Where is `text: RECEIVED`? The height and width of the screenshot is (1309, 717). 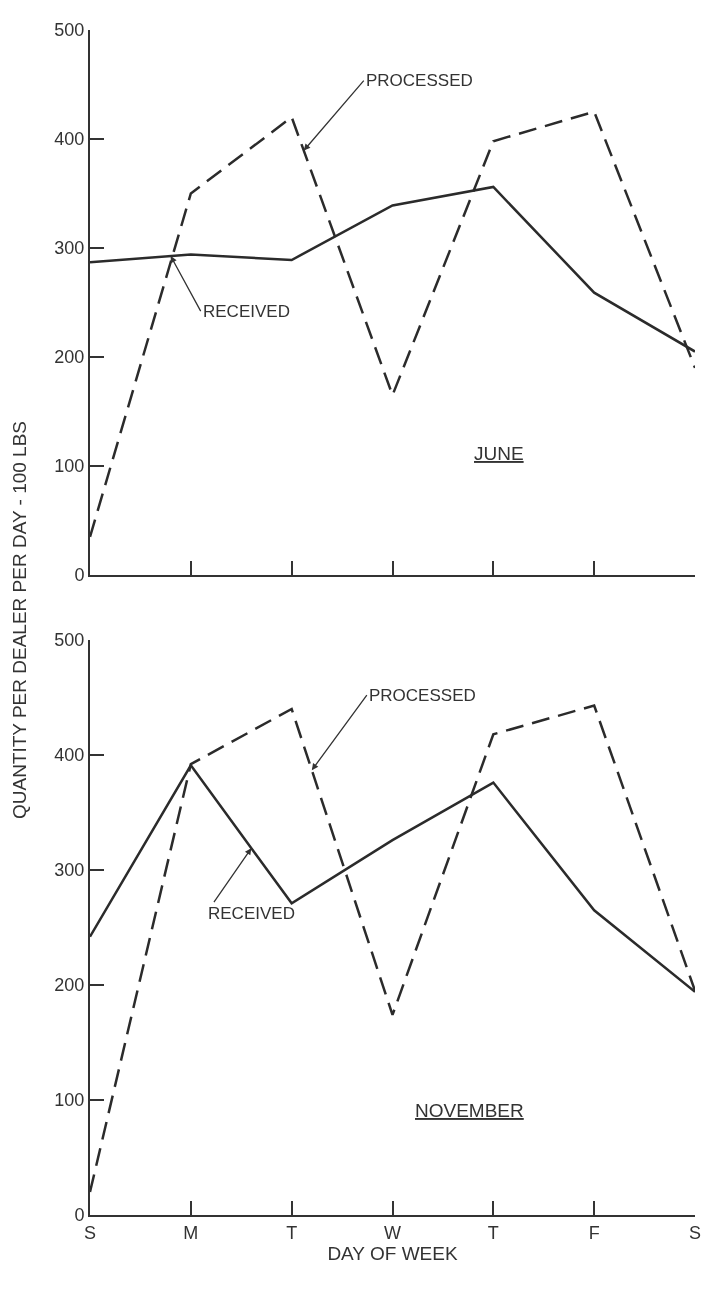 text: RECEIVED is located at coordinates (246, 311).